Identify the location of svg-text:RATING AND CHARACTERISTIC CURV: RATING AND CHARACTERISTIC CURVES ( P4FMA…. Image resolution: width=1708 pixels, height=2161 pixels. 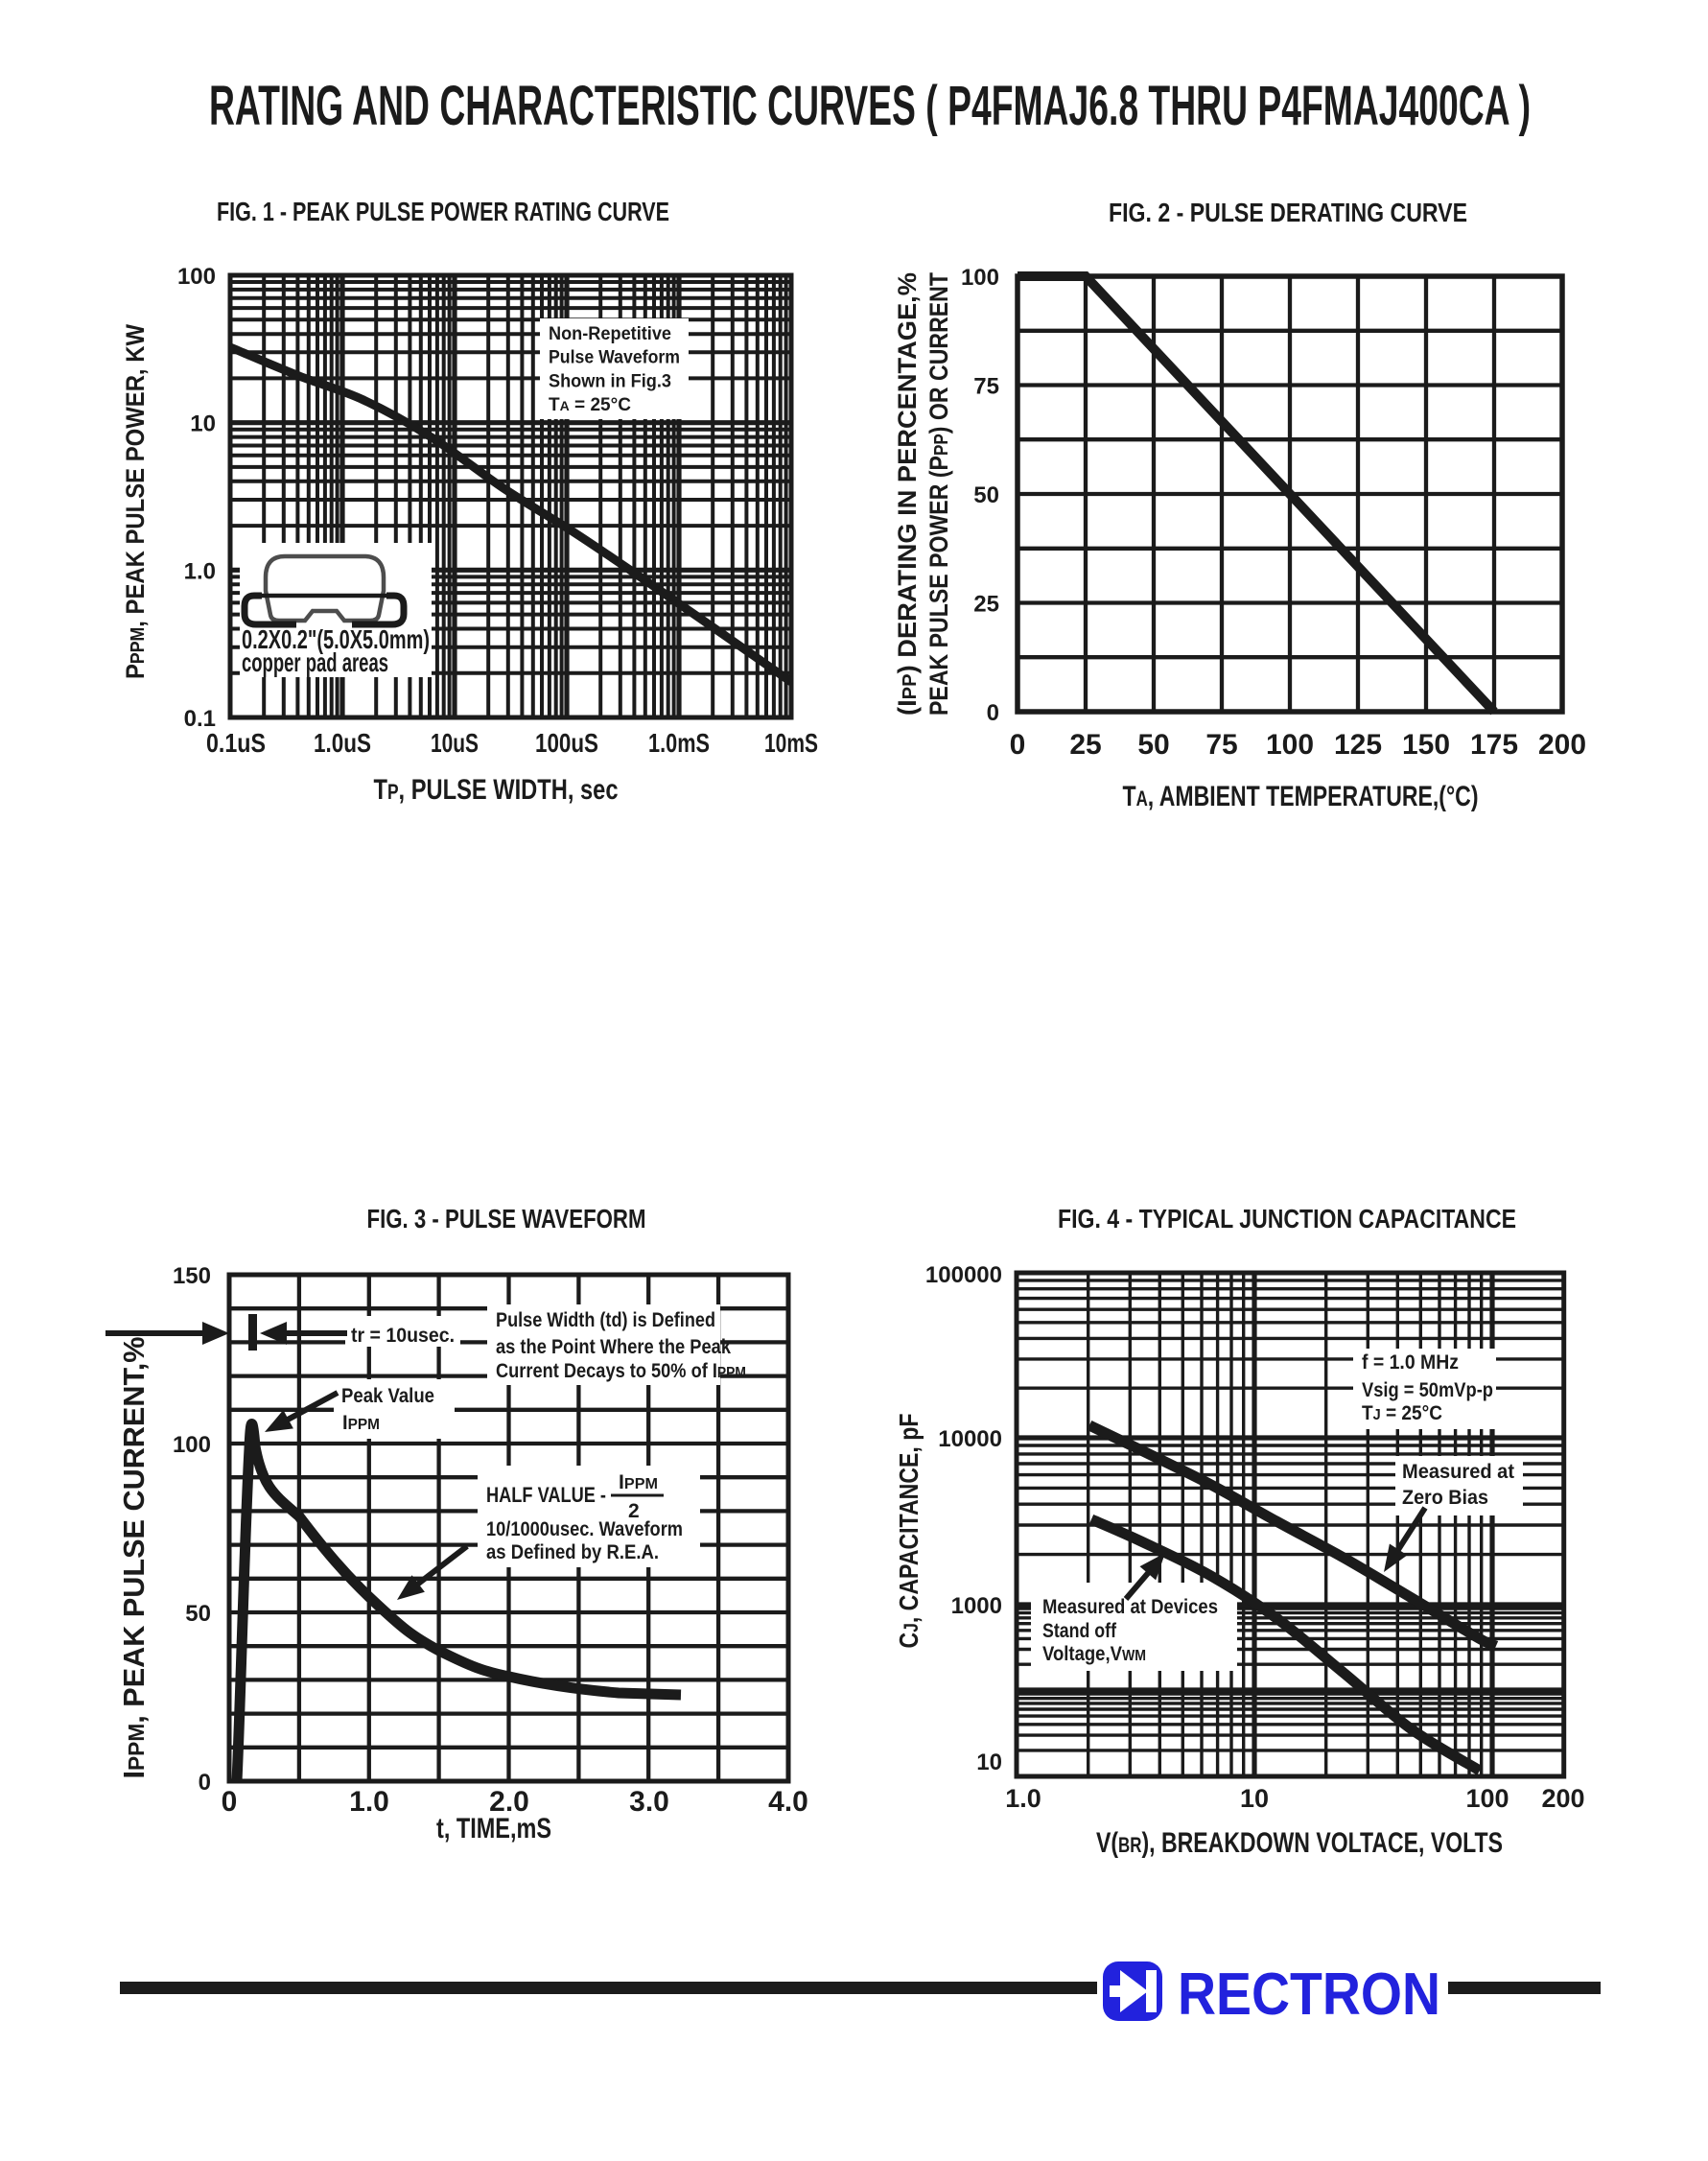
(870, 106).